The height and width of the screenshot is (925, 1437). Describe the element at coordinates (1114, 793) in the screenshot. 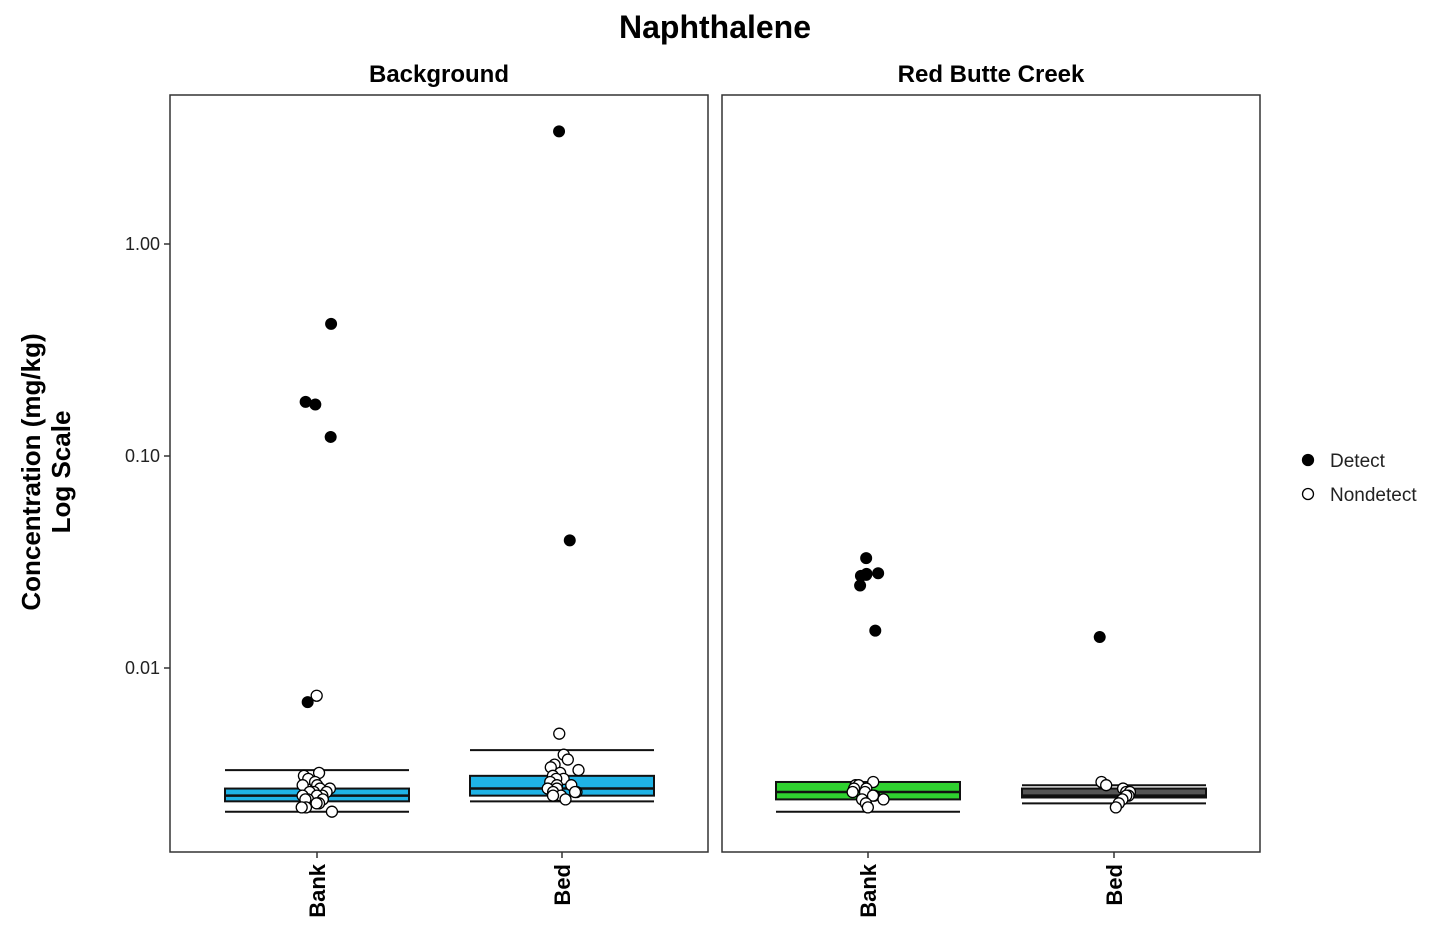

I see `box` at that location.